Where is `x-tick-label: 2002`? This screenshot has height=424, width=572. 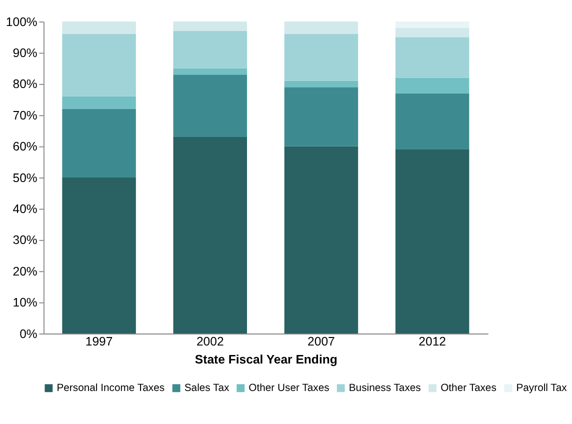 x-tick-label: 2002 is located at coordinates (210, 341).